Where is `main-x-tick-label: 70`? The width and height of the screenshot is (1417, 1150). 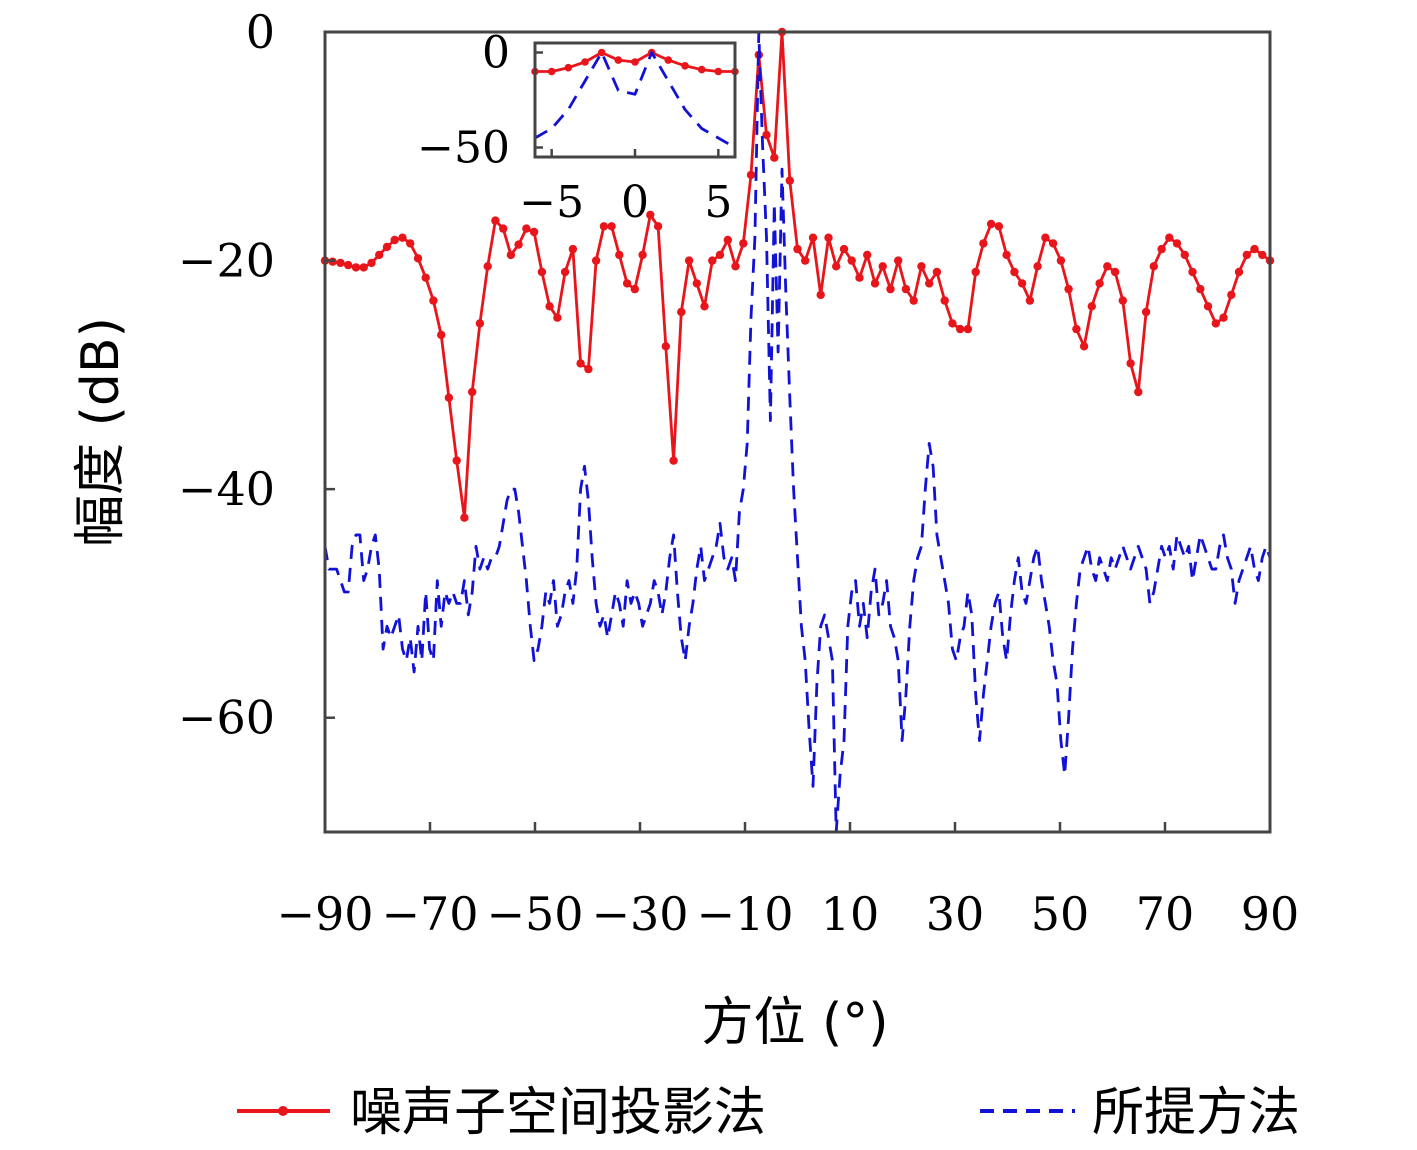 main-x-tick-label: 70 is located at coordinates (1165, 914).